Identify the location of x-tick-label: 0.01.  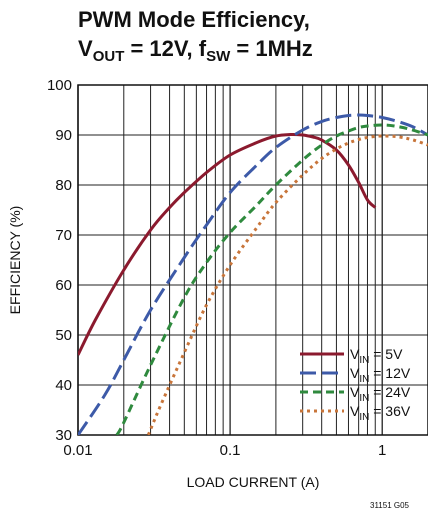
(77, 450).